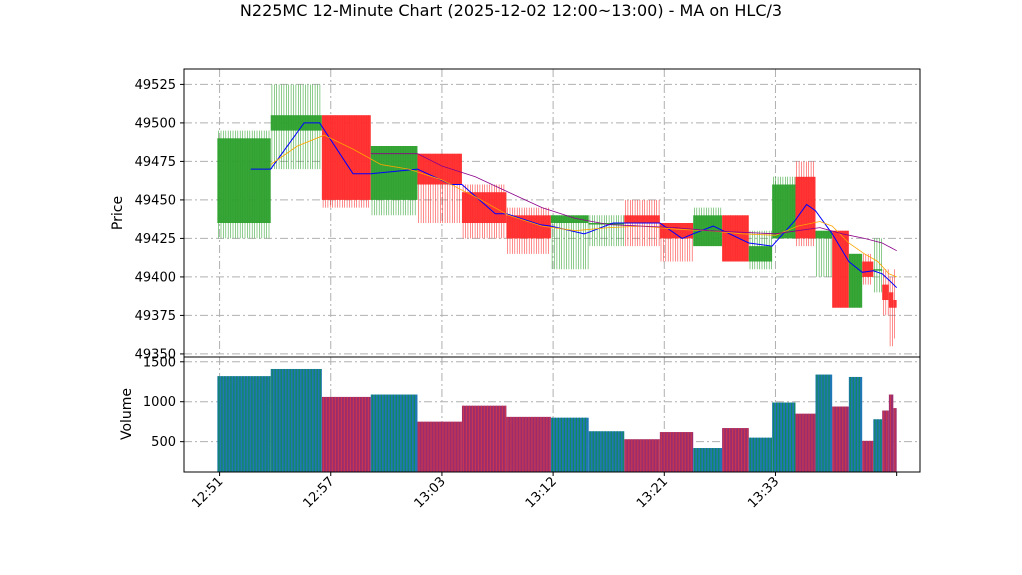 This screenshot has width=1022, height=575. What do you see at coordinates (155, 316) in the screenshot?
I see `price-tick-label: 49375` at bounding box center [155, 316].